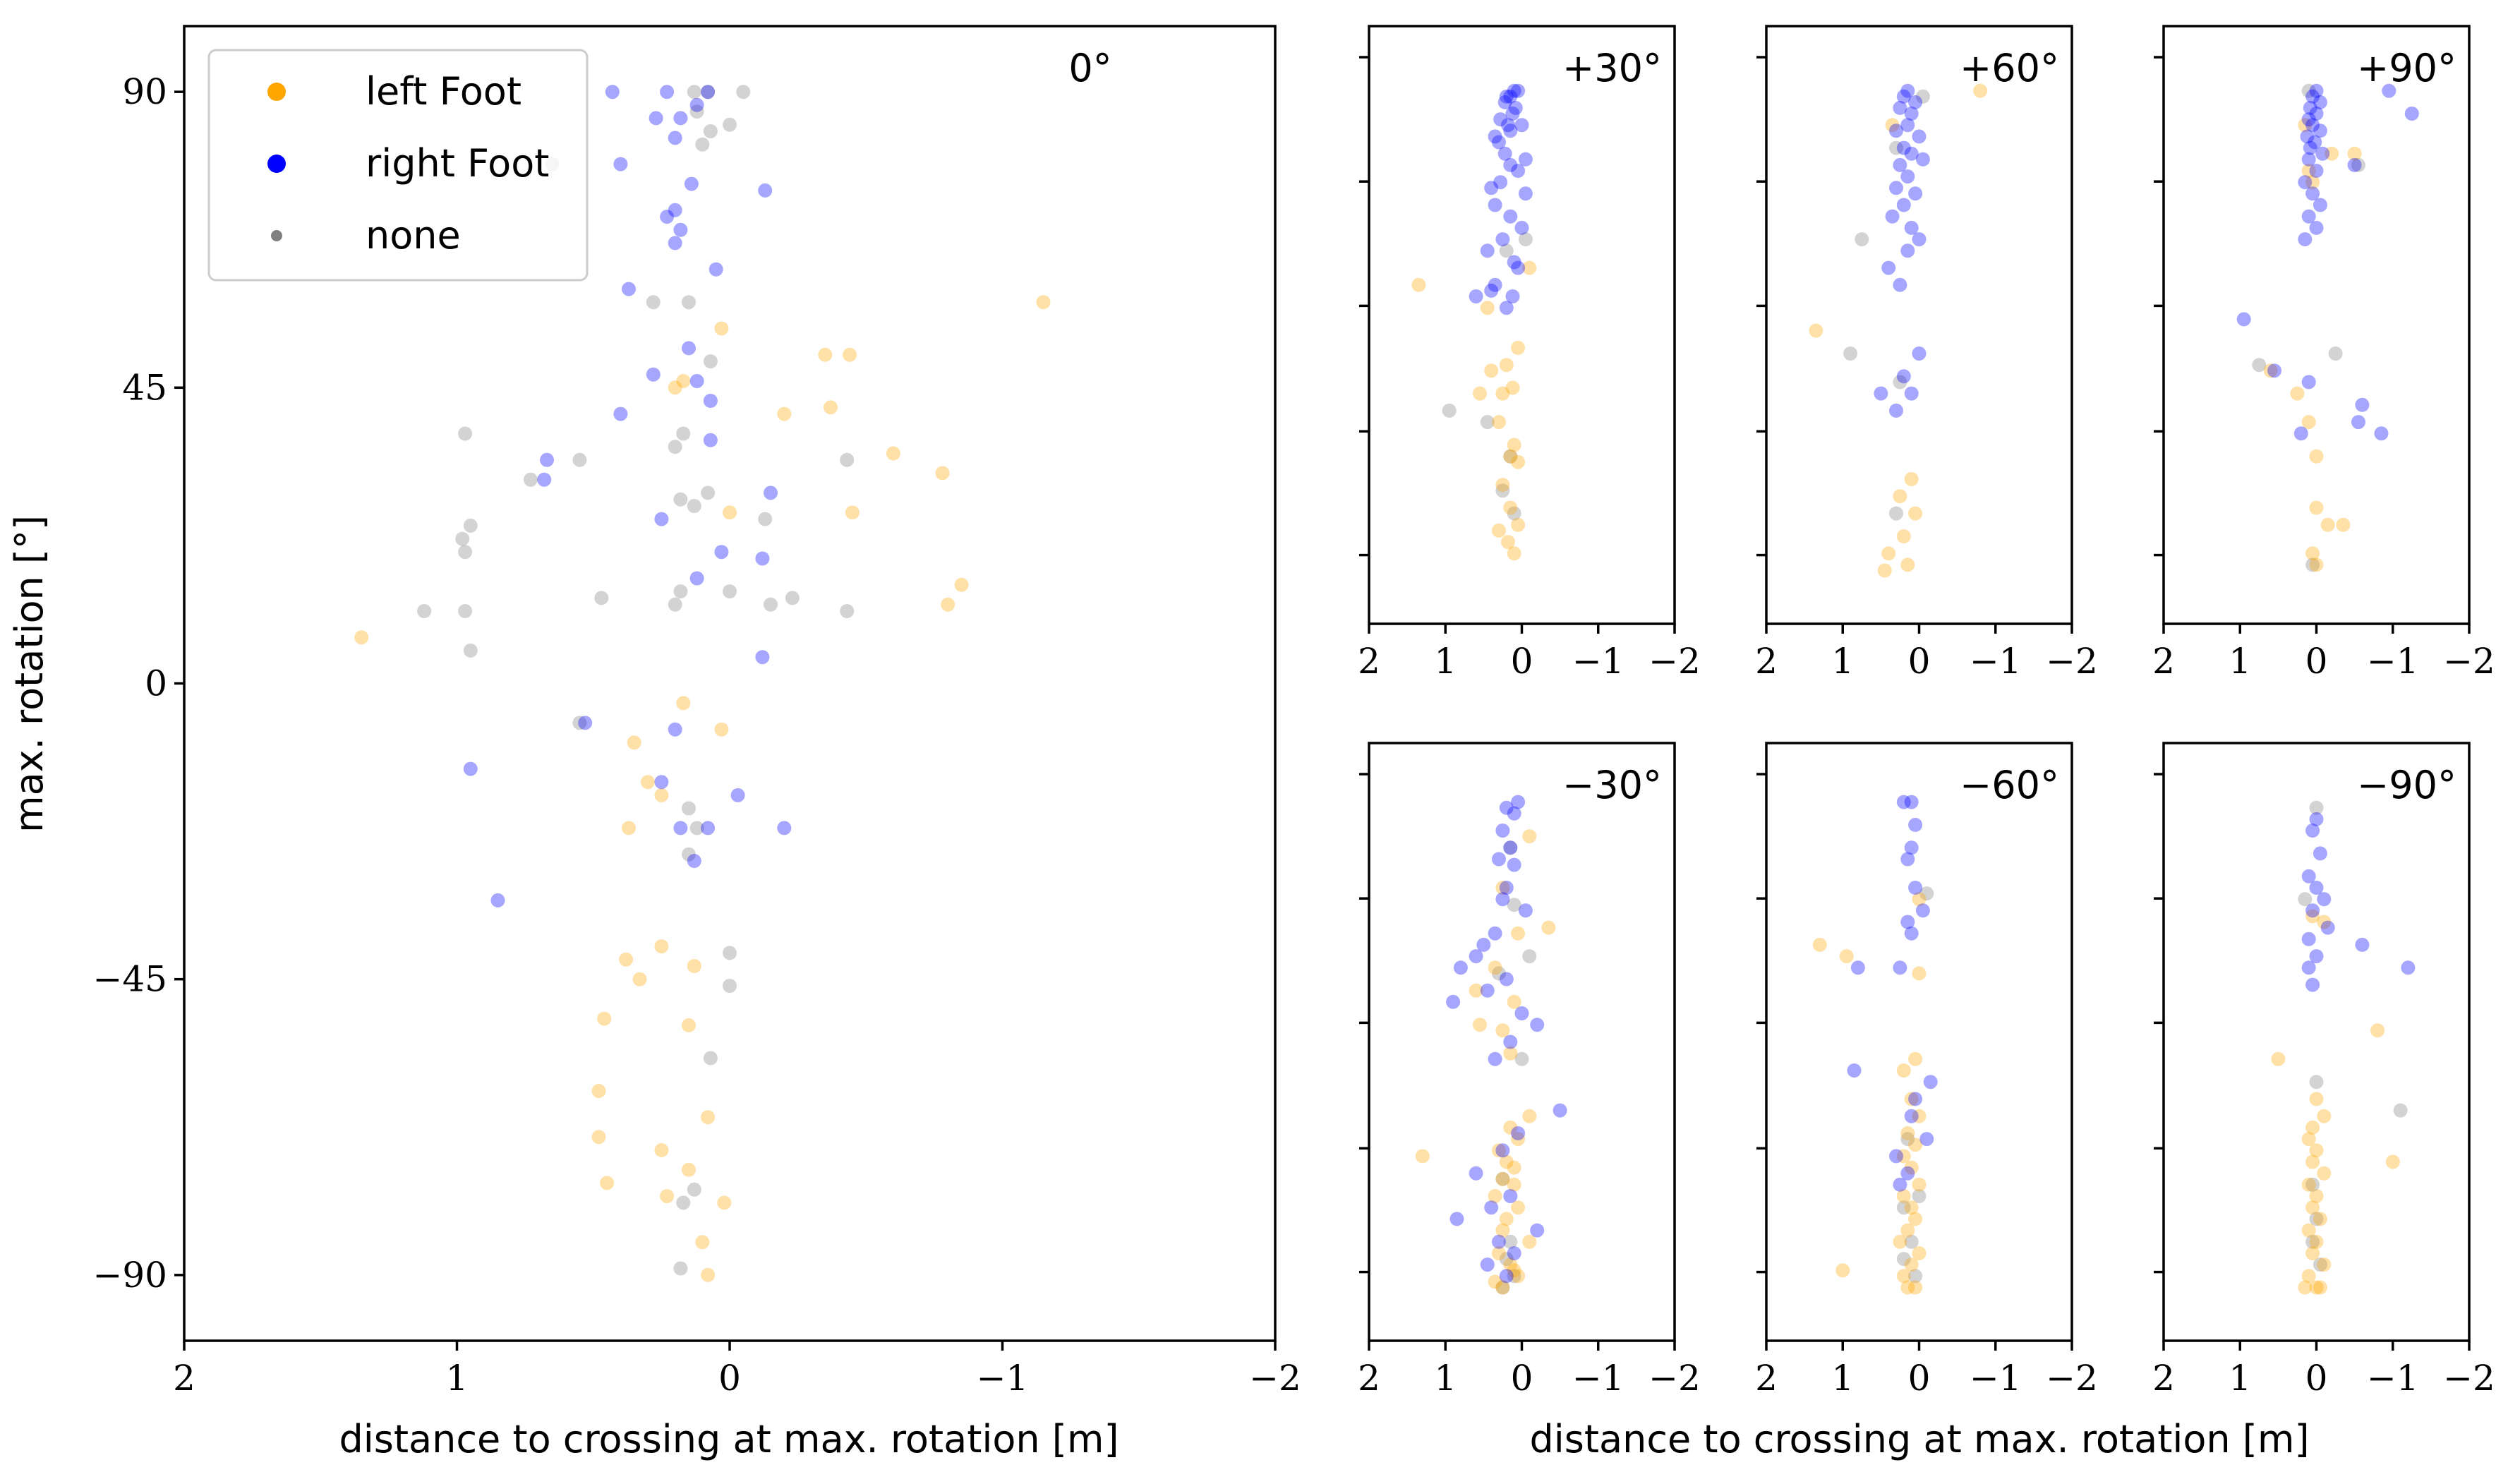 The height and width of the screenshot is (1484, 2508). What do you see at coordinates (1843, 661) in the screenshot?
I see `x-tick-label: 1` at bounding box center [1843, 661].